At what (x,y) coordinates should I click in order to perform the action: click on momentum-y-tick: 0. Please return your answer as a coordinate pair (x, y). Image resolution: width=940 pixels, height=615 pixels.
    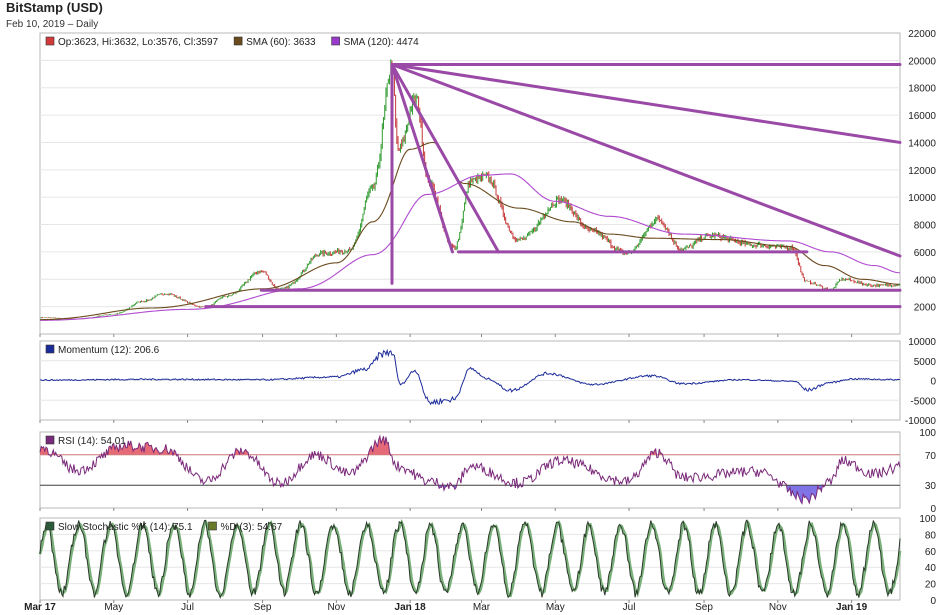
    Looking at the image, I should click on (933, 382).